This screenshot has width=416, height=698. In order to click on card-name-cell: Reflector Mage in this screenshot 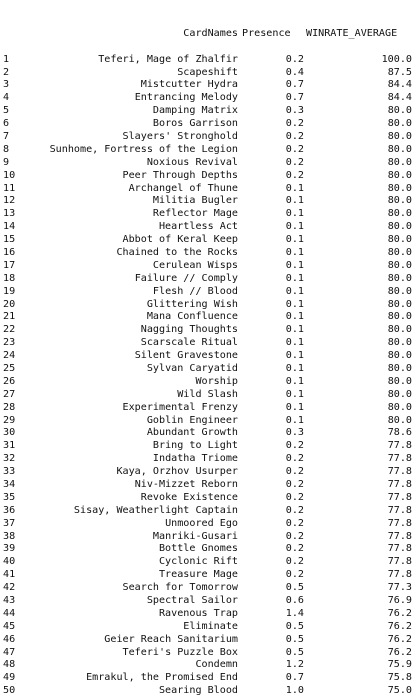, I will do `click(195, 214)`.